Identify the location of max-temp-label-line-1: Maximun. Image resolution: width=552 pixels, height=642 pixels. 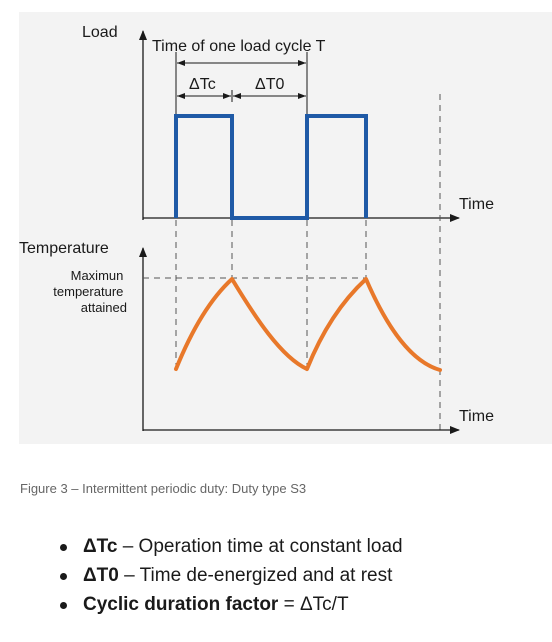
(97, 275).